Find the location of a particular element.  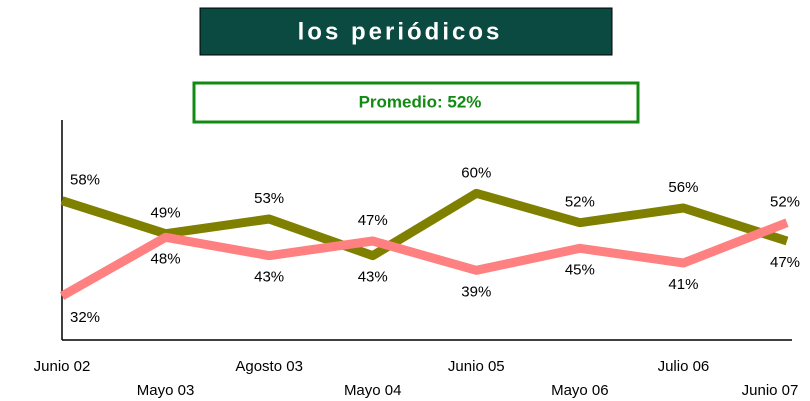

data-label: 39% is located at coordinates (476, 291).